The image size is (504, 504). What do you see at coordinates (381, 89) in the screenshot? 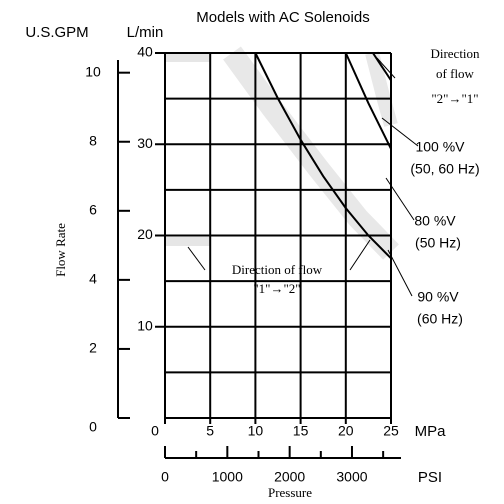
I see `shade-band` at bounding box center [381, 89].